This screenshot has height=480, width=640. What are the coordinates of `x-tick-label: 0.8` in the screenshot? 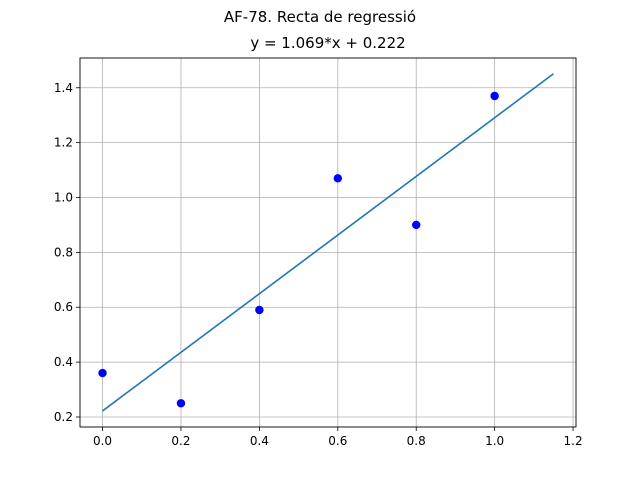 It's located at (416, 441).